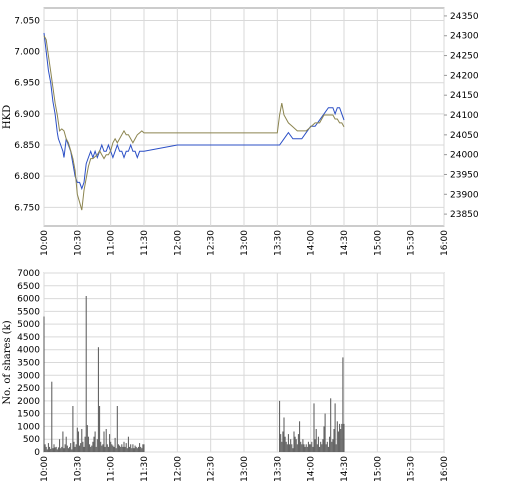 This screenshot has height=500, width=520. I want to click on price-x-tick-label: 13:00, so click(245, 243).